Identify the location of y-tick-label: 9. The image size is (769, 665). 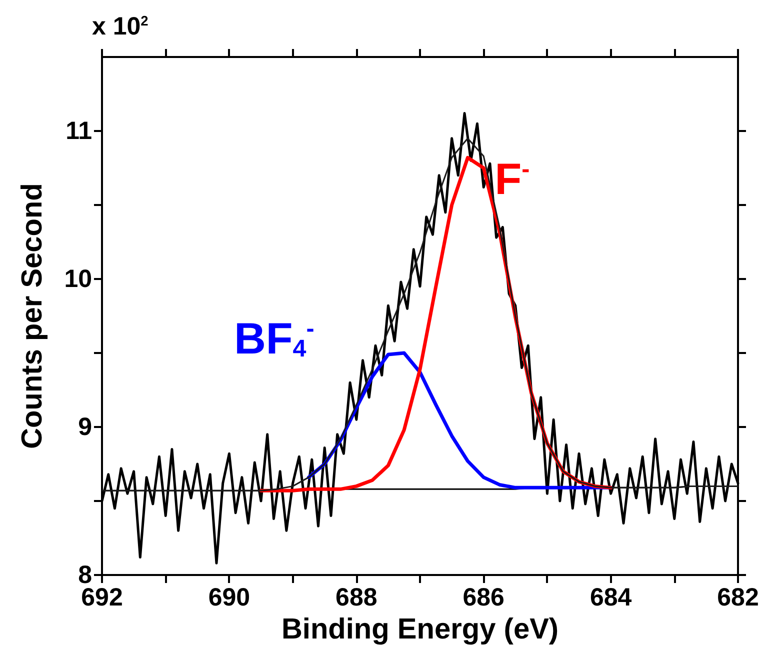
(85, 427).